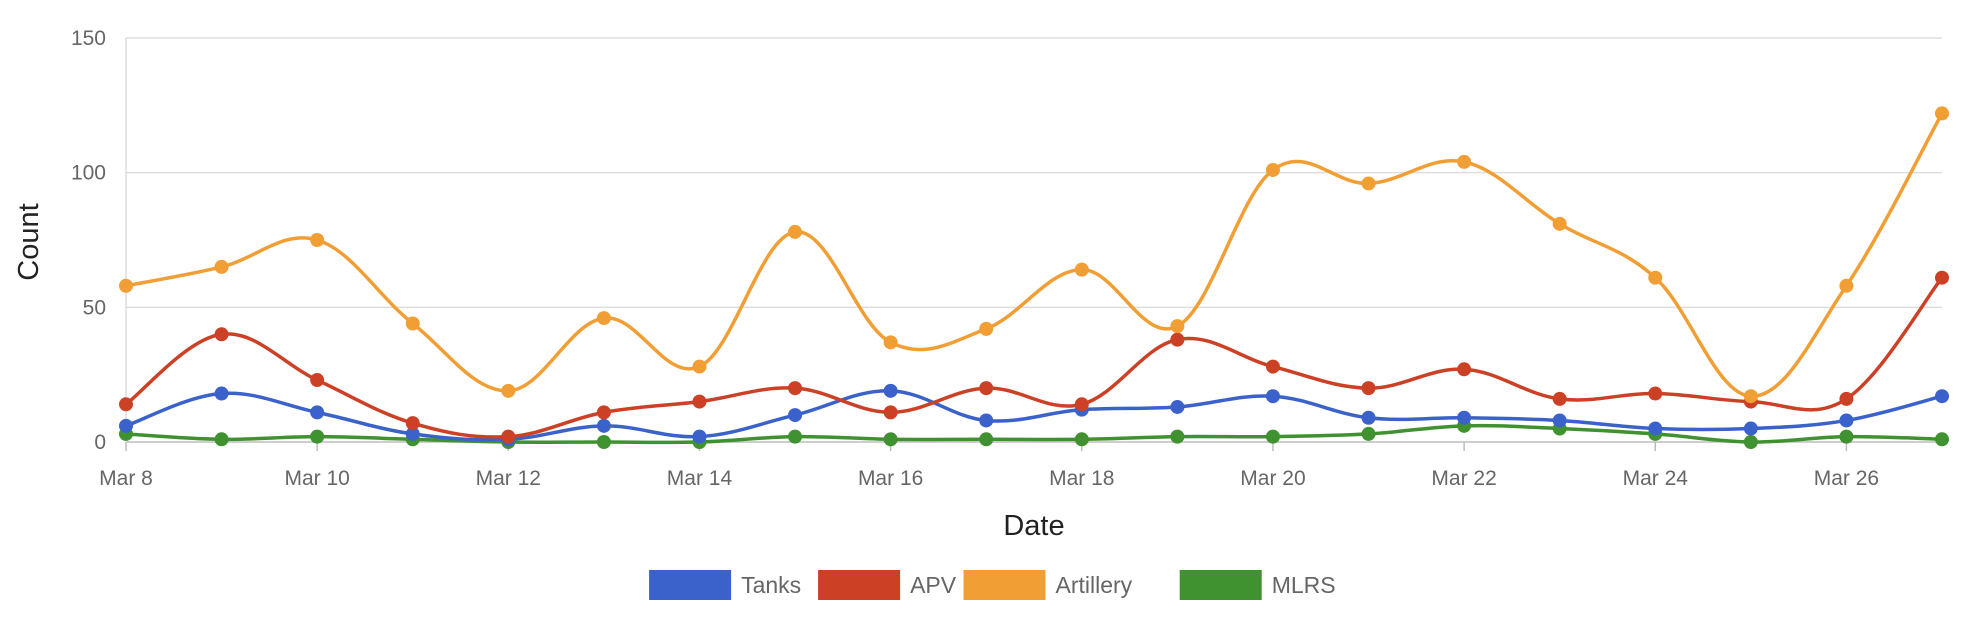 This screenshot has width=1968, height=626. Describe the element at coordinates (100, 442) in the screenshot. I see `y-tick-label: 0` at that location.